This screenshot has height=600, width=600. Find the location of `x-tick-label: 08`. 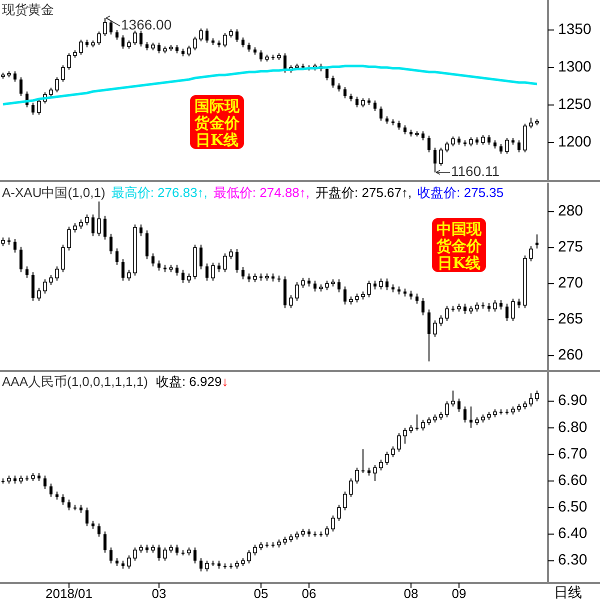

x-tick-label: 08 is located at coordinates (411, 593).